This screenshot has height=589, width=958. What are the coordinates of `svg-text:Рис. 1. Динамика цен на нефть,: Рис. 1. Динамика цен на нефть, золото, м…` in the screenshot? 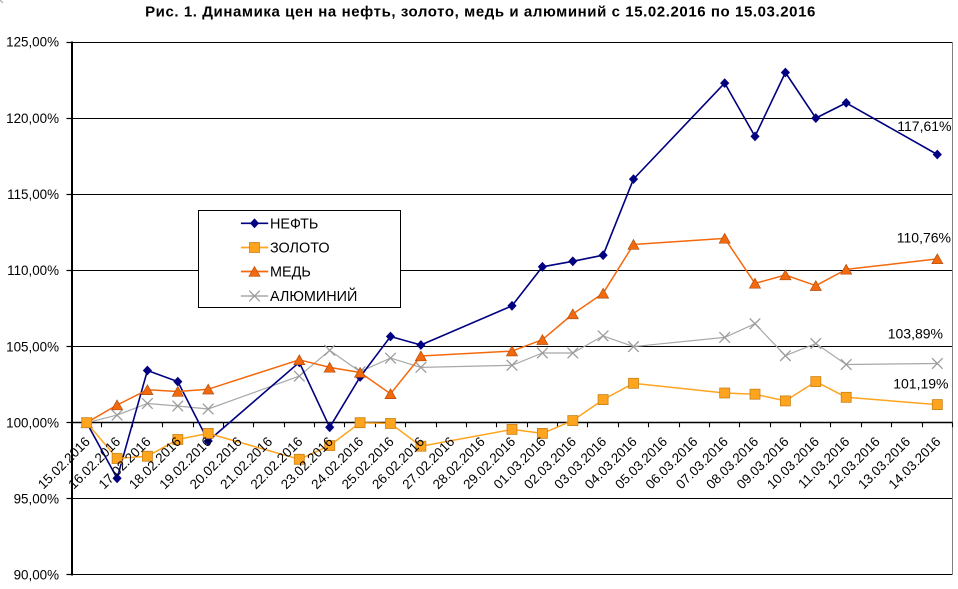 It's located at (480, 11).